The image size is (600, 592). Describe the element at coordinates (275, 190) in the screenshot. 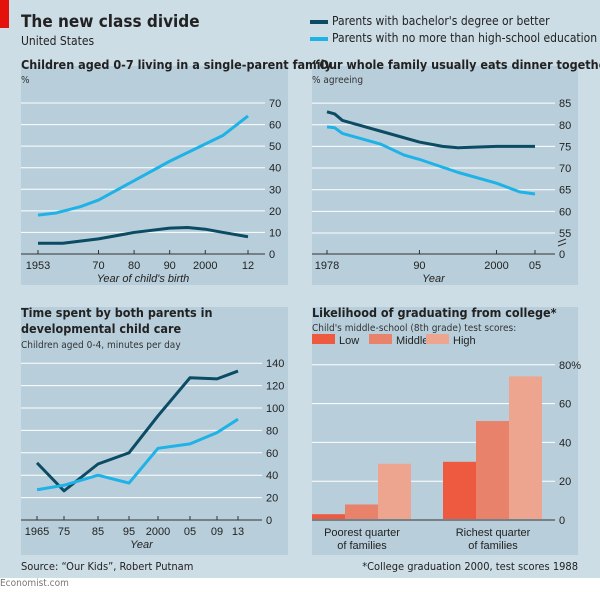

I see `y-tick-label: 30` at that location.